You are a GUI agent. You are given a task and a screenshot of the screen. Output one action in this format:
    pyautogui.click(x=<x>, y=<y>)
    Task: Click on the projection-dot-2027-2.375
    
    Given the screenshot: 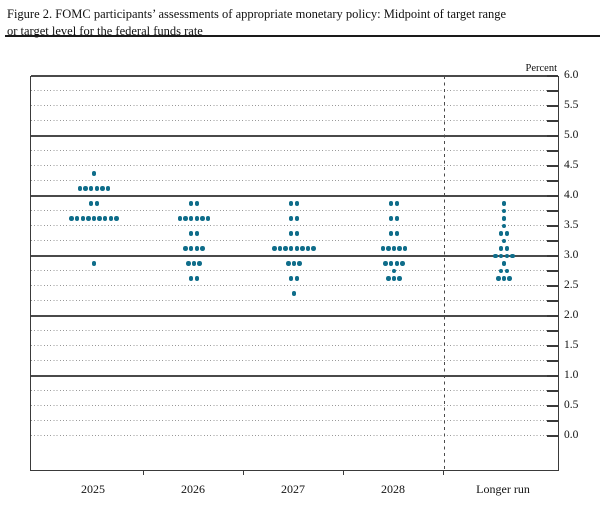 What is the action you would take?
    pyautogui.click(x=294, y=293)
    